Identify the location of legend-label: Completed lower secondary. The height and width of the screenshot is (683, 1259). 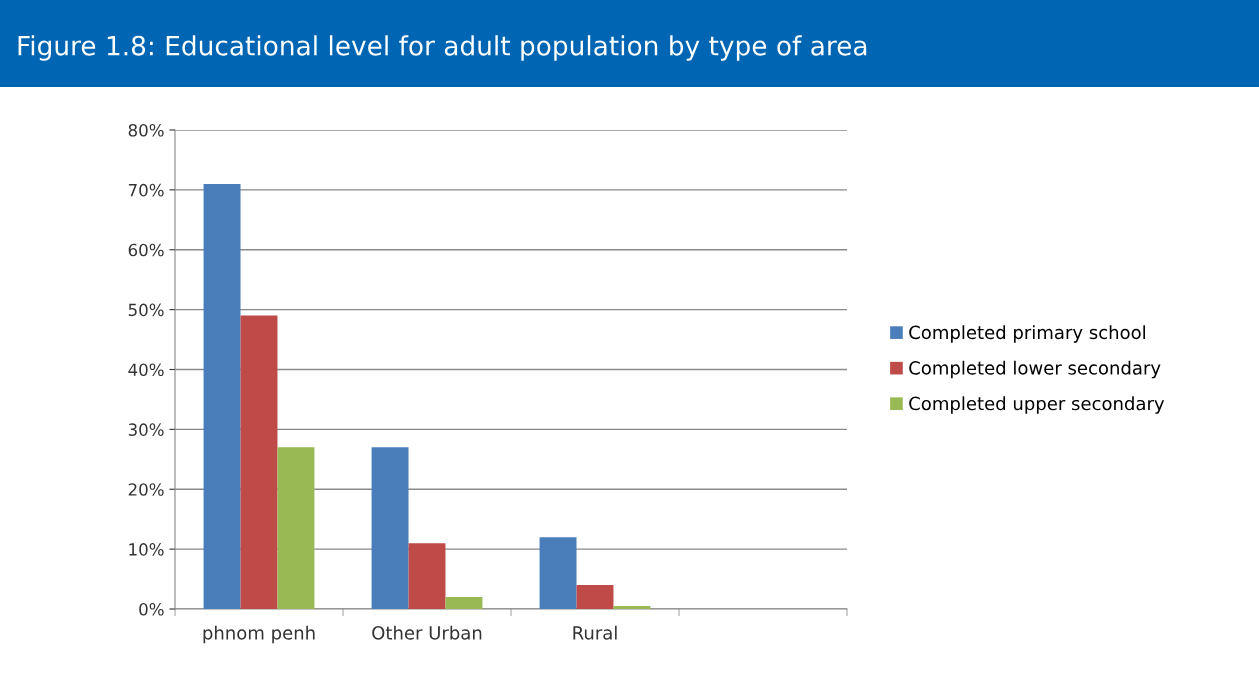
(1035, 369).